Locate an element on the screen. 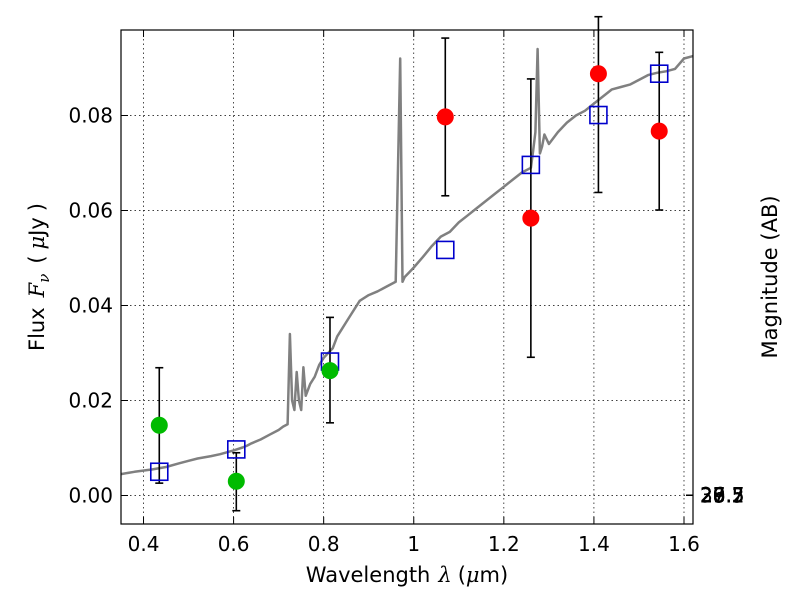 Image resolution: width=800 pixels, height=600 pixels. y-axis-nu: ν is located at coordinates (44, 278).